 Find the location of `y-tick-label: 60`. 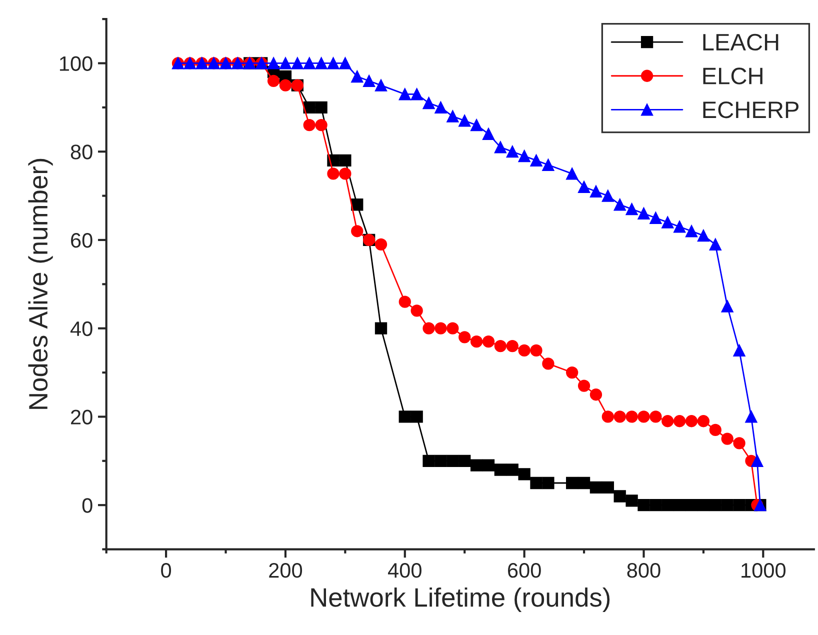

y-tick-label: 60 is located at coordinates (81, 240).